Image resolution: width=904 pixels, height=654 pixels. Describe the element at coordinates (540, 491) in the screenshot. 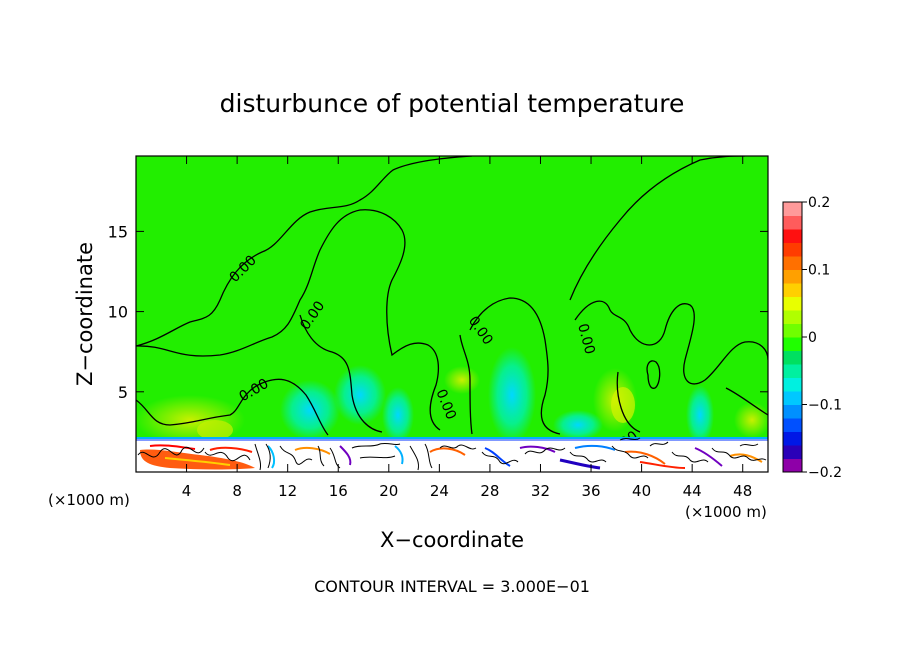

I see `x-tick-label: 32` at that location.